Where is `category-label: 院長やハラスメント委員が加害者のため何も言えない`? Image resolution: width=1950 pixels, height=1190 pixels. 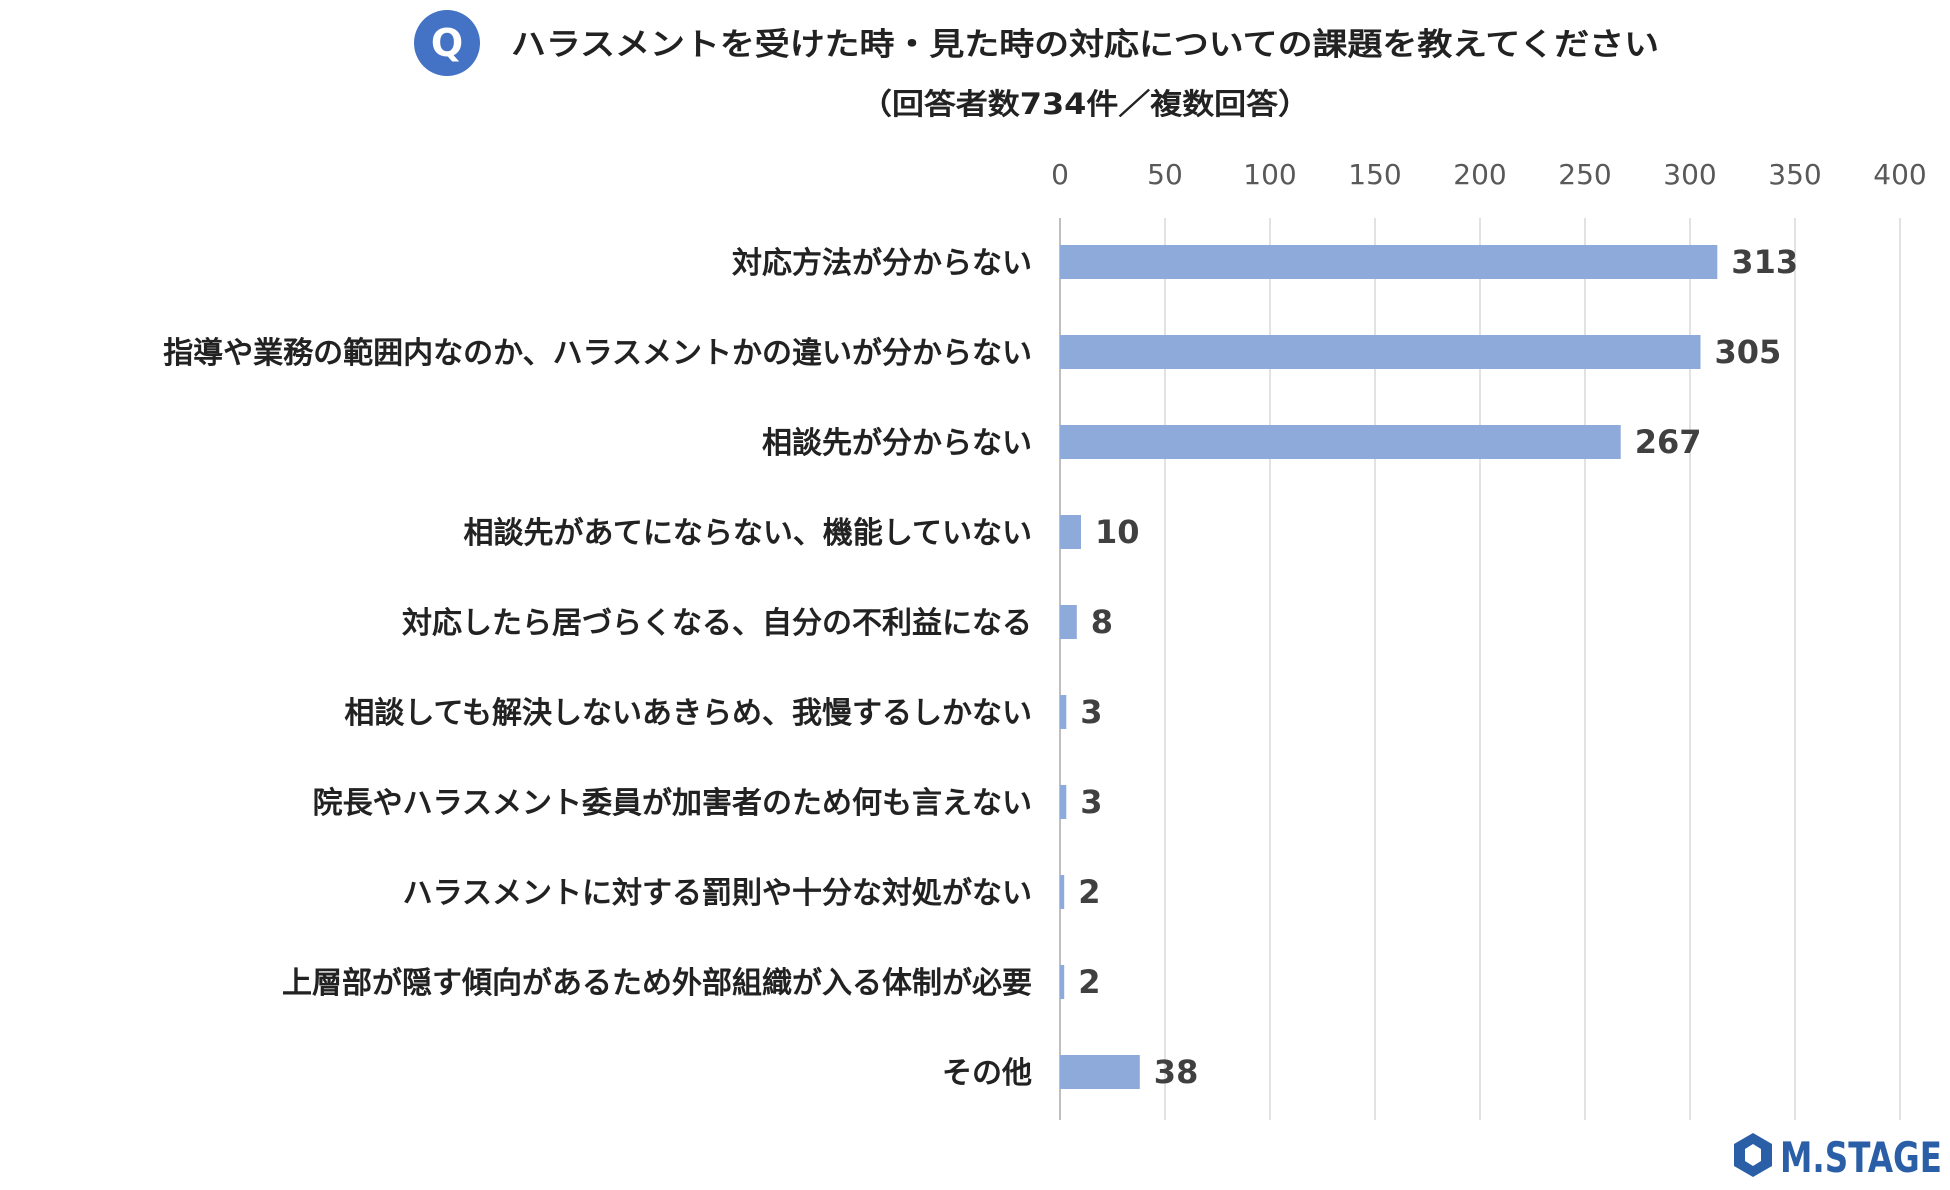
category-label: 院長やハラスメント委員が加害者のため何も言えない is located at coordinates (672, 803).